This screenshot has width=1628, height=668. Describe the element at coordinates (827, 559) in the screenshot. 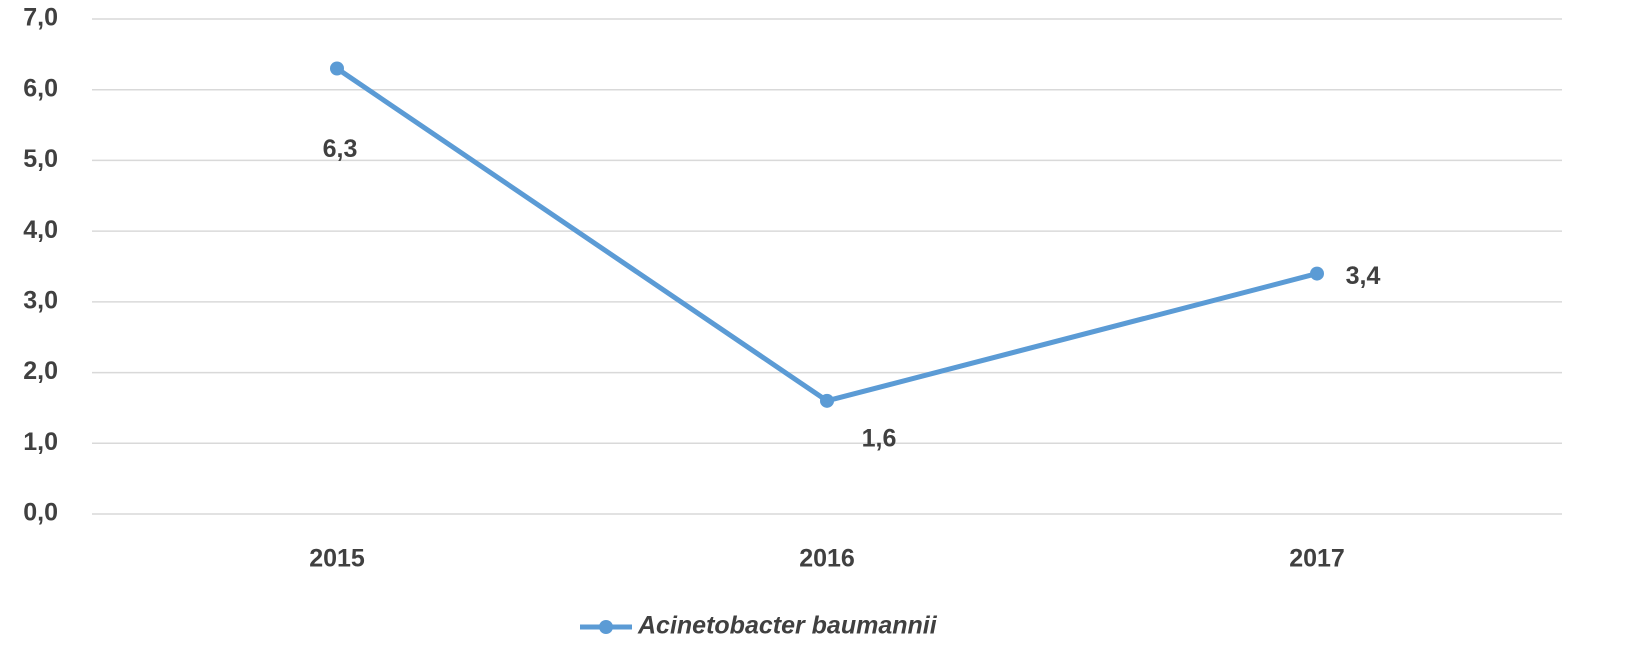

I see `x-tick-label: 2016` at that location.